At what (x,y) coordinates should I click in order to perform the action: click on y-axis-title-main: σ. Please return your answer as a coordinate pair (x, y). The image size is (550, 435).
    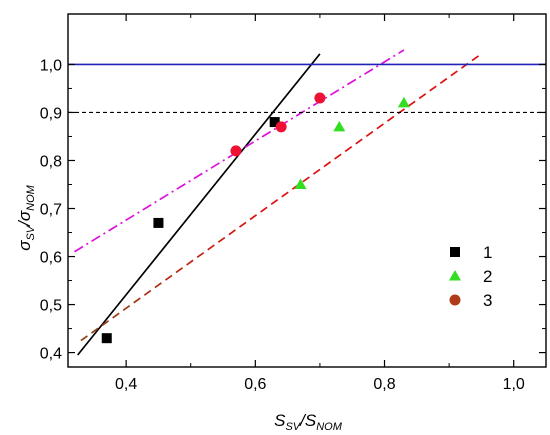
    Looking at the image, I should click on (24, 245).